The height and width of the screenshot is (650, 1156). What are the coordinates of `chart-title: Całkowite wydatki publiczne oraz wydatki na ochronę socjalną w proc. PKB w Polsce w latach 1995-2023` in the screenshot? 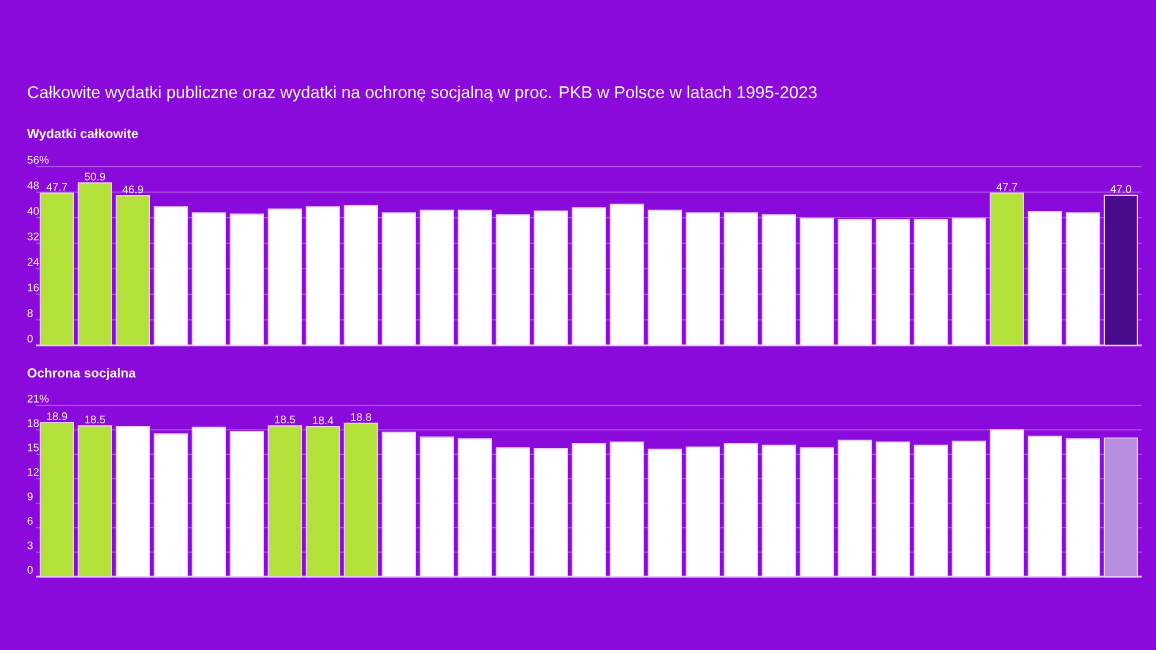 It's located at (422, 93).